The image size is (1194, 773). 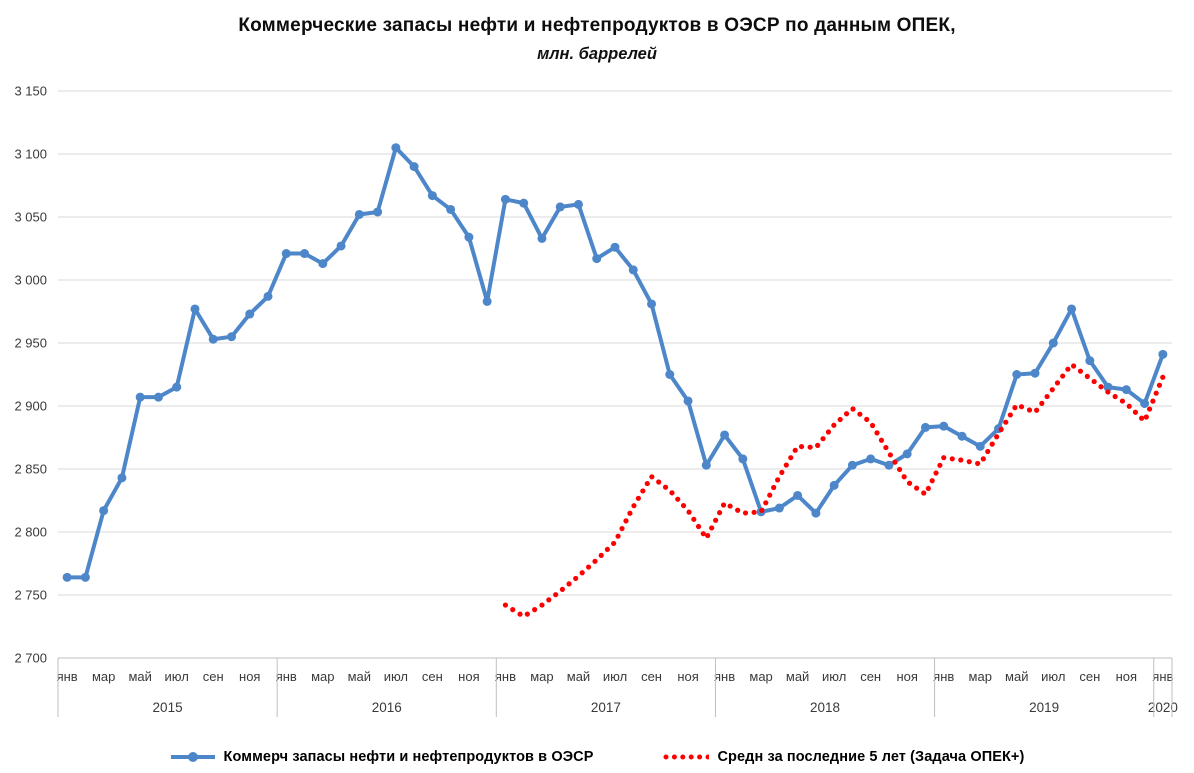 I want to click on y-tick-label: 3 000, so click(x=30, y=280).